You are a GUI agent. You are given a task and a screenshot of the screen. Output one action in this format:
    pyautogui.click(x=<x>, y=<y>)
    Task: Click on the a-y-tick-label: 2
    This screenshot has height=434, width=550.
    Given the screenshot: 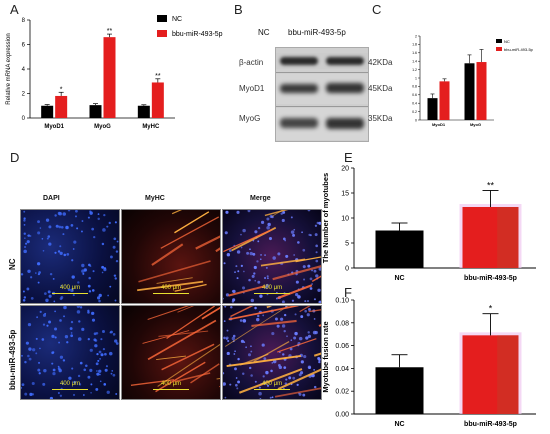 What is the action you would take?
    pyautogui.click(x=24, y=95)
    